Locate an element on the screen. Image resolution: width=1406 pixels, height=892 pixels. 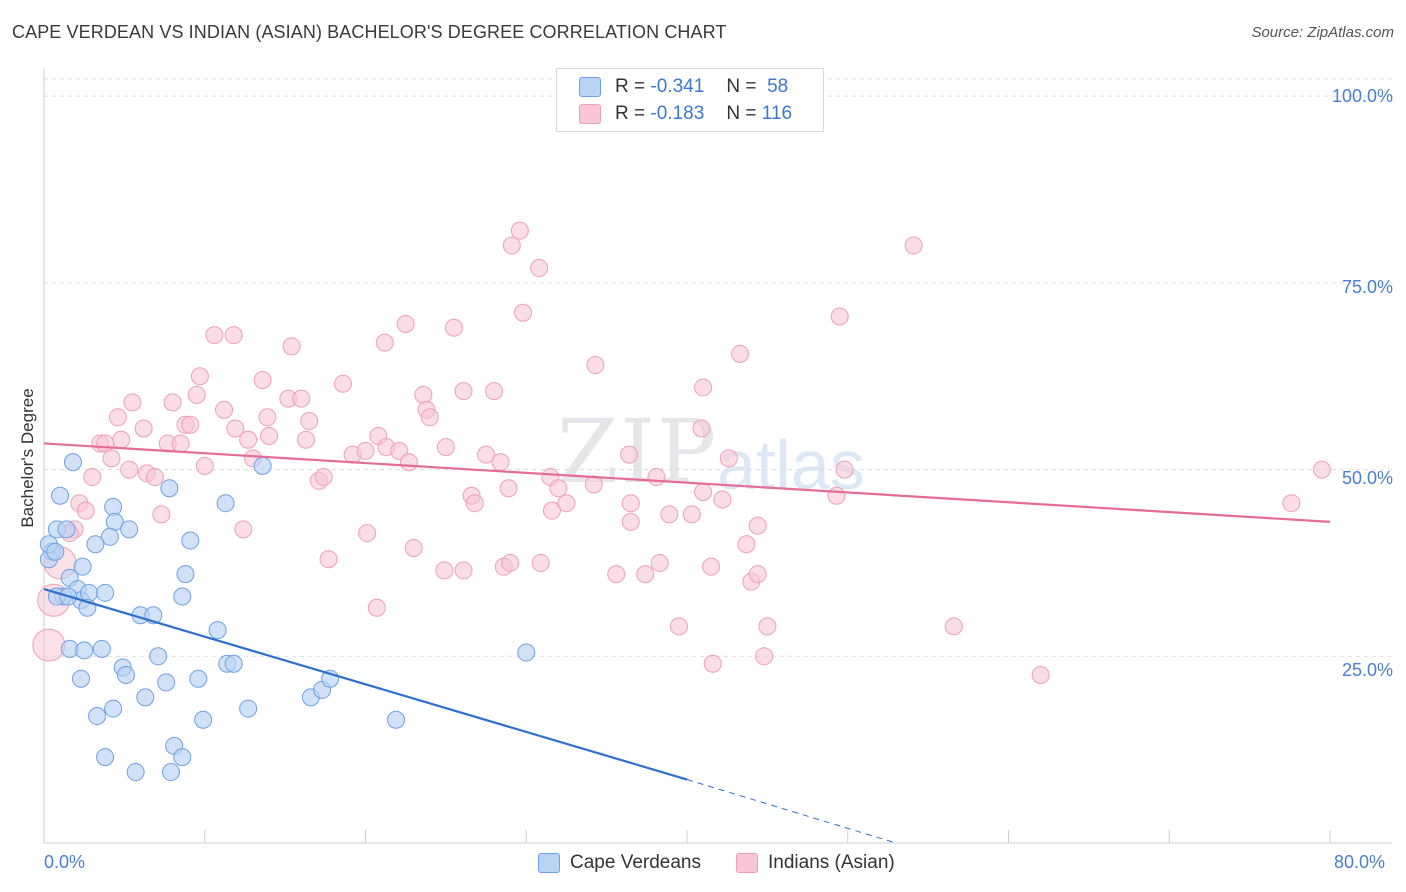
legend-item-cape-verdeans: Cape Verdeans is located at coordinates (619, 863).